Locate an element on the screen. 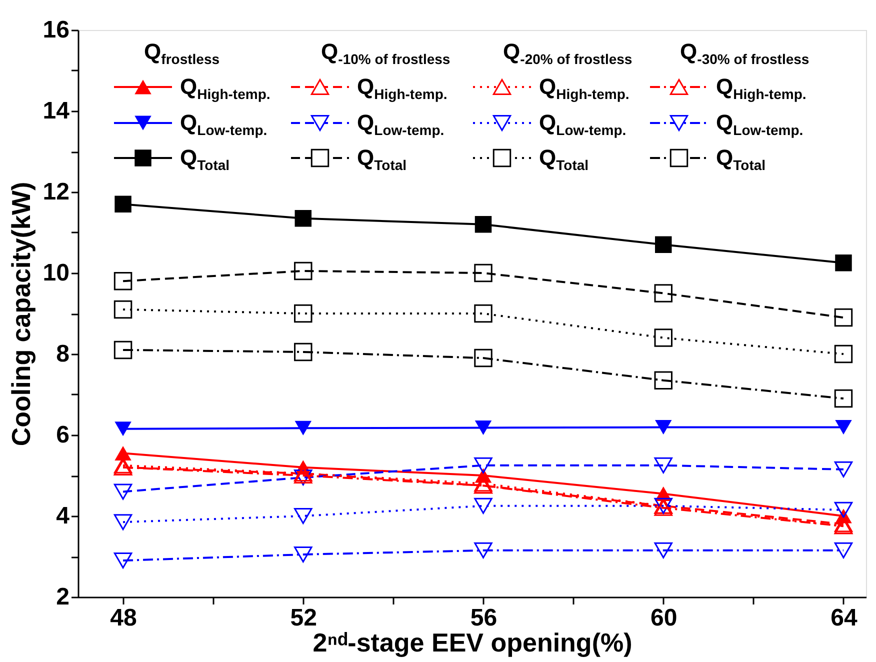 This screenshot has width=876, height=662. y-tick-label: 14 is located at coordinates (56, 111).